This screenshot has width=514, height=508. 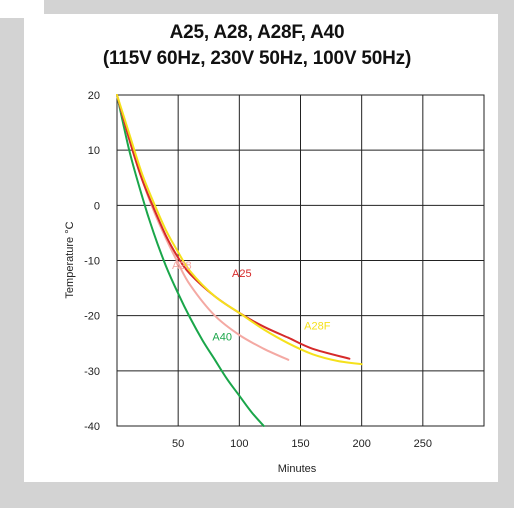 What do you see at coordinates (70, 259) in the screenshot?
I see `y-axis-label: Temperature °C` at bounding box center [70, 259].